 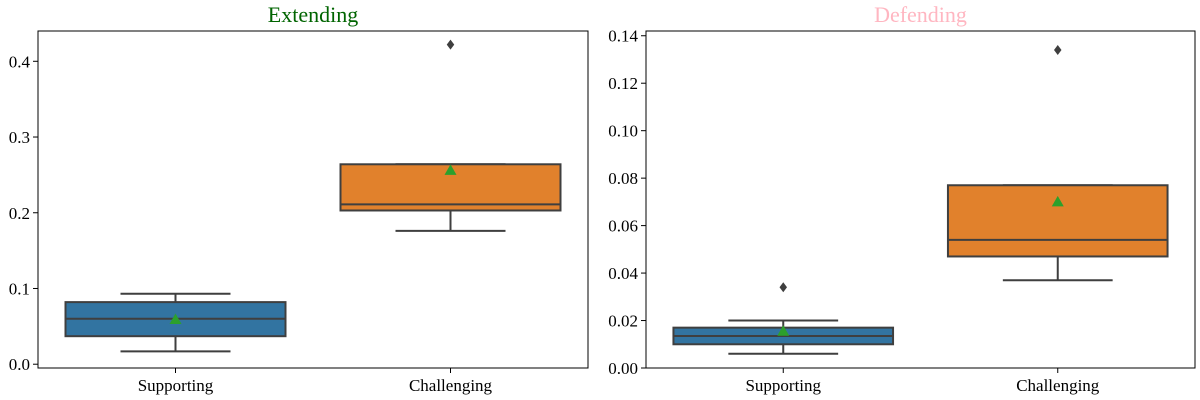 What do you see at coordinates (623, 83) in the screenshot?
I see `y-tick-label: 0.12` at bounding box center [623, 83].